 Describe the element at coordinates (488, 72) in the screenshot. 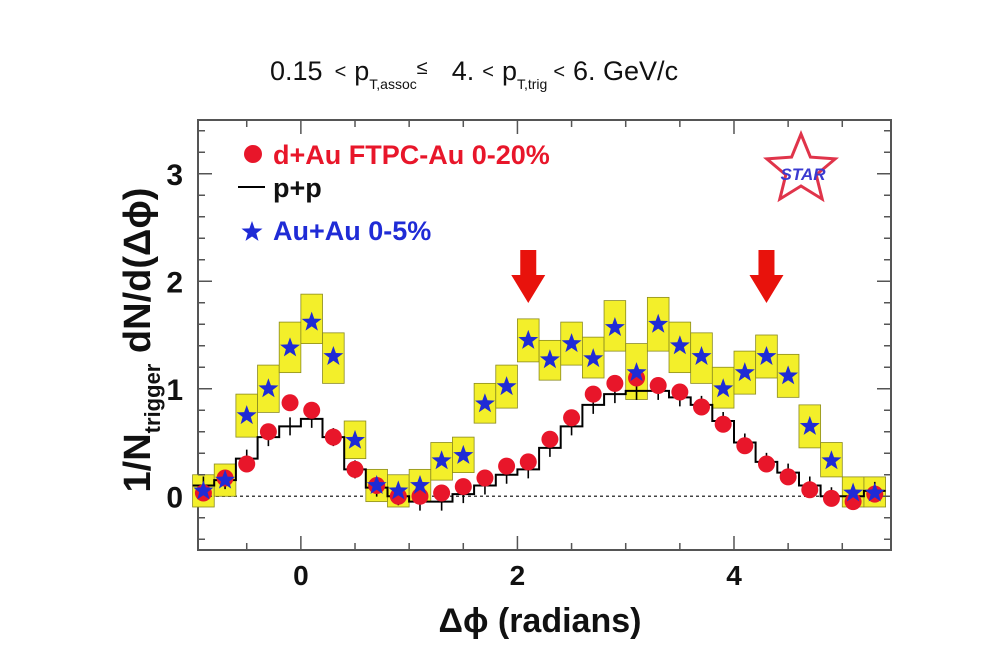

I see `title-lt-2: <` at that location.